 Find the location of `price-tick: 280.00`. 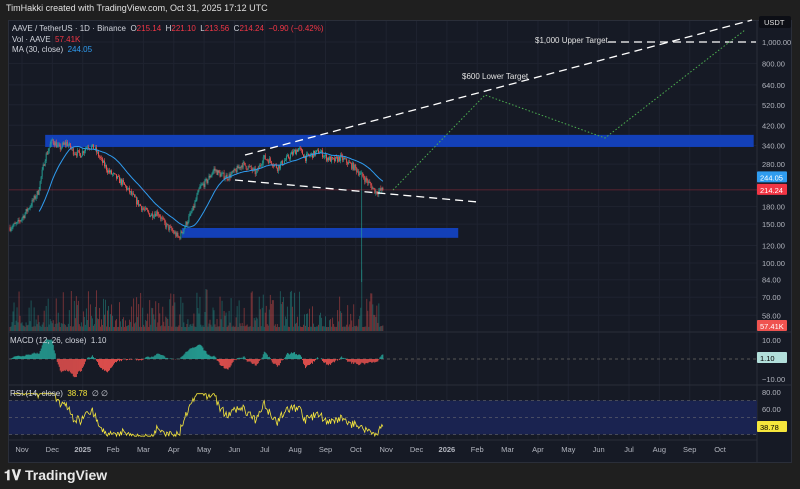

price-tick: 280.00 is located at coordinates (773, 164).